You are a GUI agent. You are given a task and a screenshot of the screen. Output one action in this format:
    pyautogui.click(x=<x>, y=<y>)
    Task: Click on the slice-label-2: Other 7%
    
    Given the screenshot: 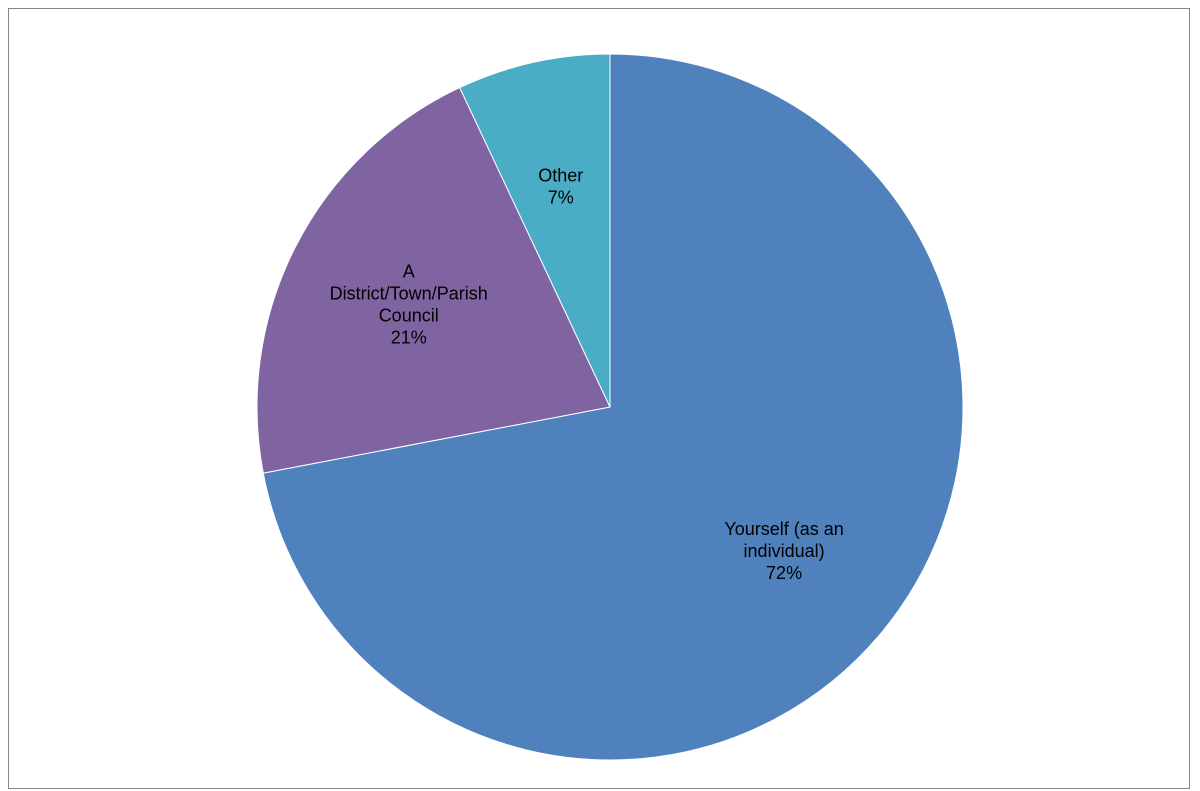 What is the action you would take?
    pyautogui.click(x=560, y=187)
    